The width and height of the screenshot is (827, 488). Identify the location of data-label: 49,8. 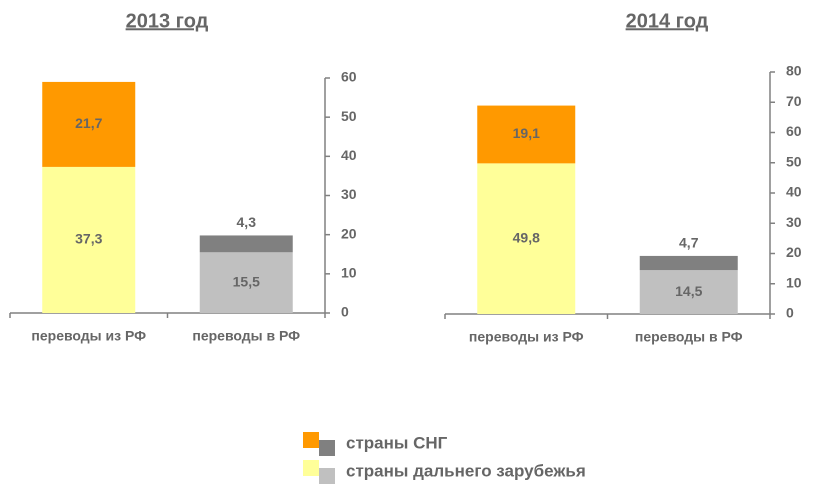
(526, 237).